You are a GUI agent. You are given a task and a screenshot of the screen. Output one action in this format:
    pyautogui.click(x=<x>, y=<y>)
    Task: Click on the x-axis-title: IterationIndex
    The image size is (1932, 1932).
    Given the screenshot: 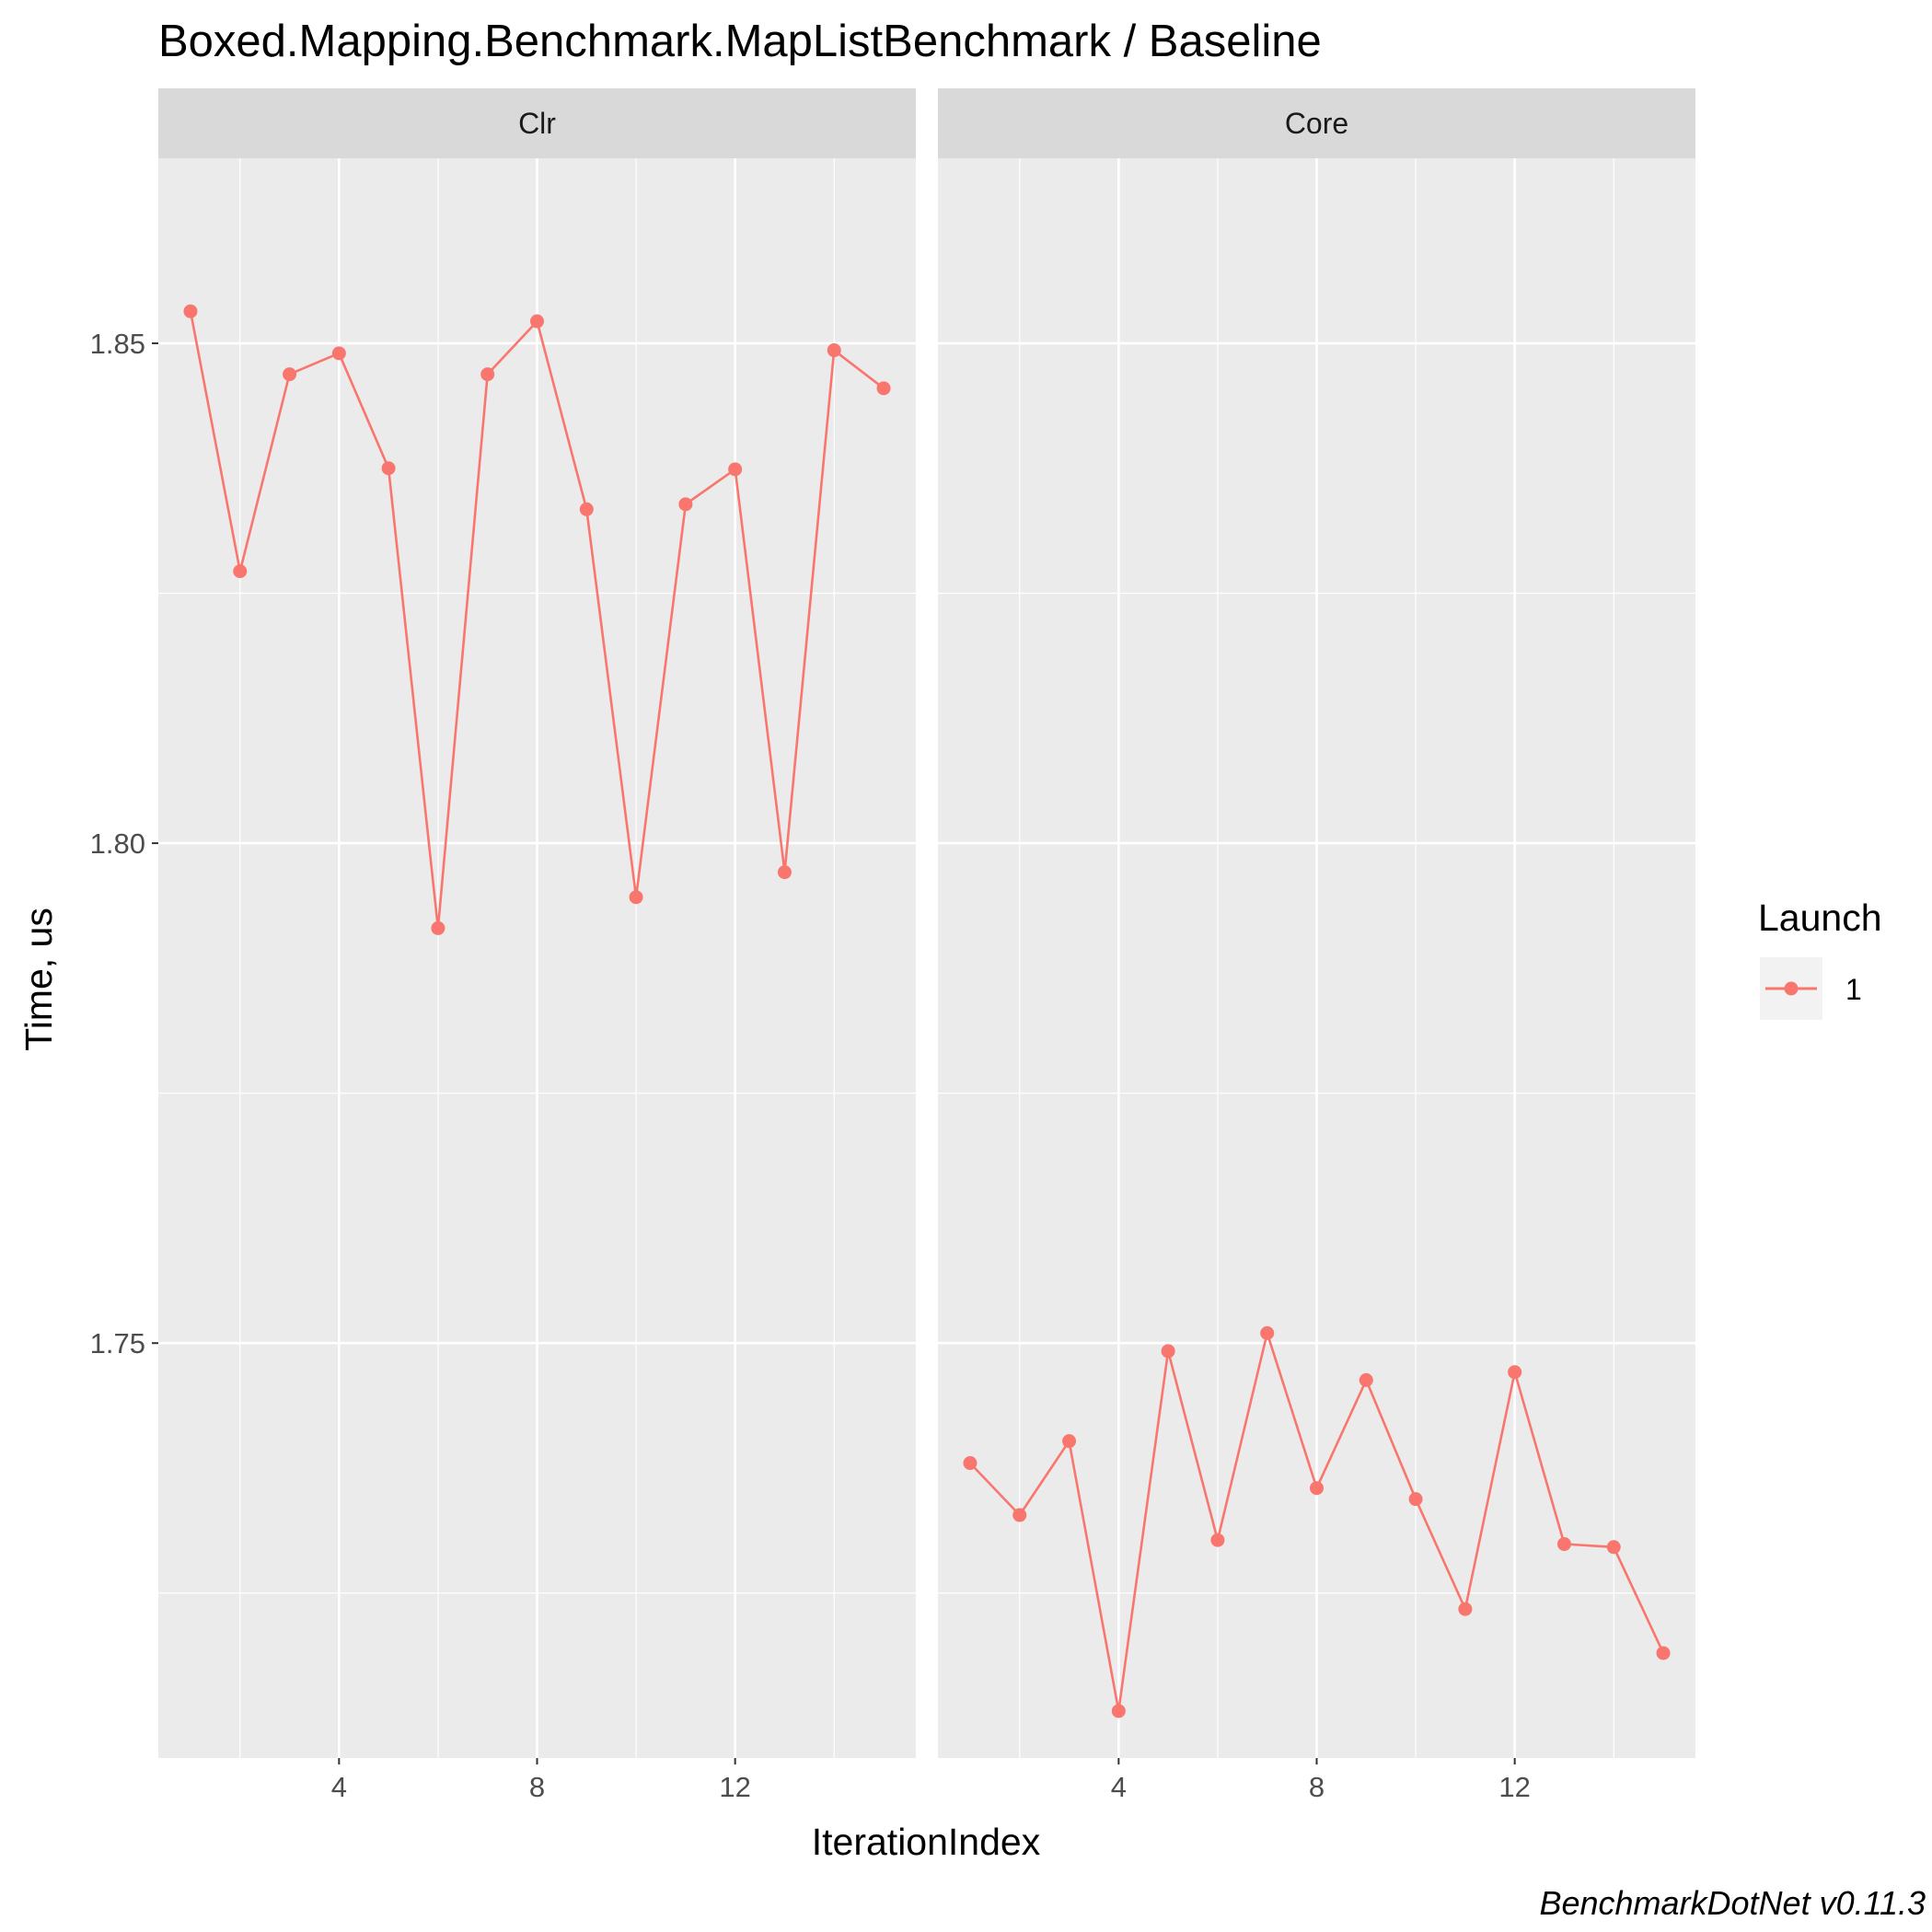 What is the action you would take?
    pyautogui.click(x=927, y=1842)
    